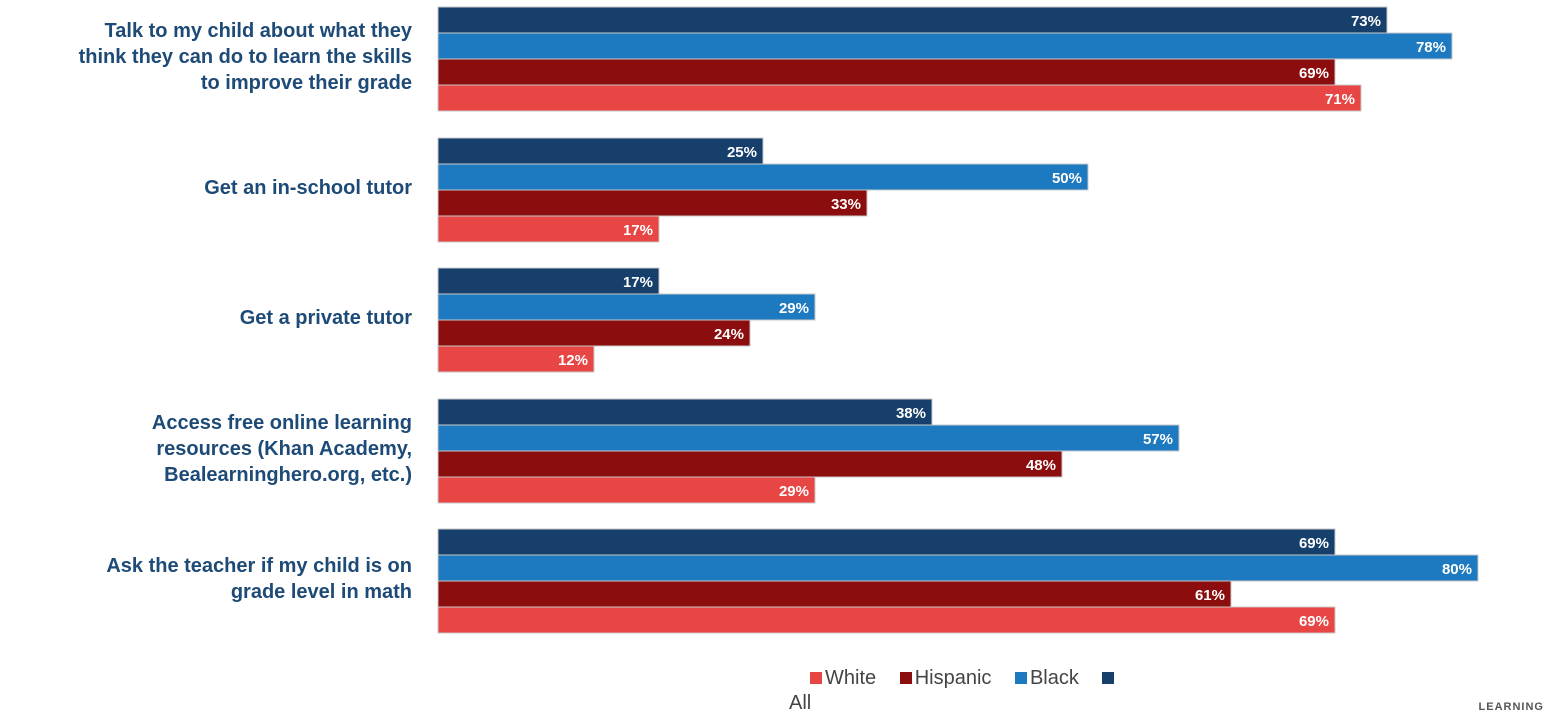 This screenshot has height=715, width=1544. Describe the element at coordinates (325, 318) in the screenshot. I see `category-label-line: Get a private tutor` at that location.